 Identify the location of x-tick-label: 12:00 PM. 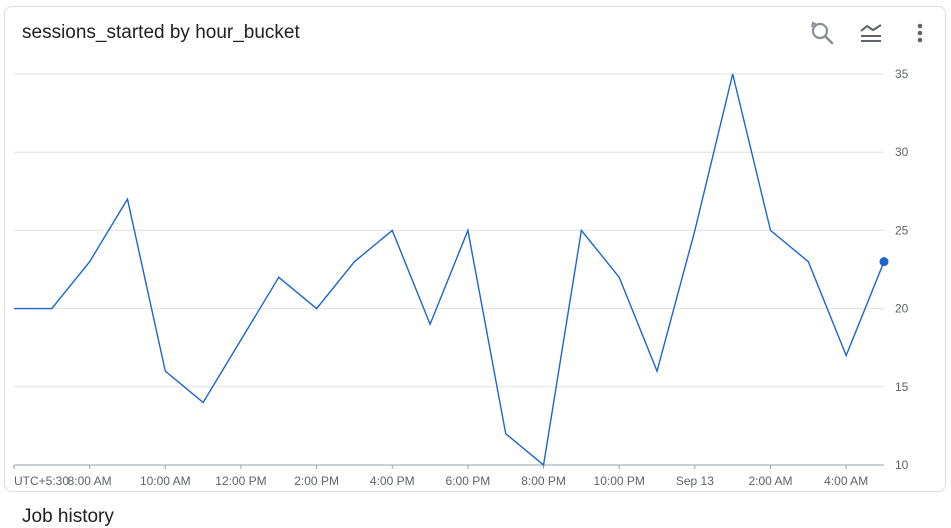
(240, 481).